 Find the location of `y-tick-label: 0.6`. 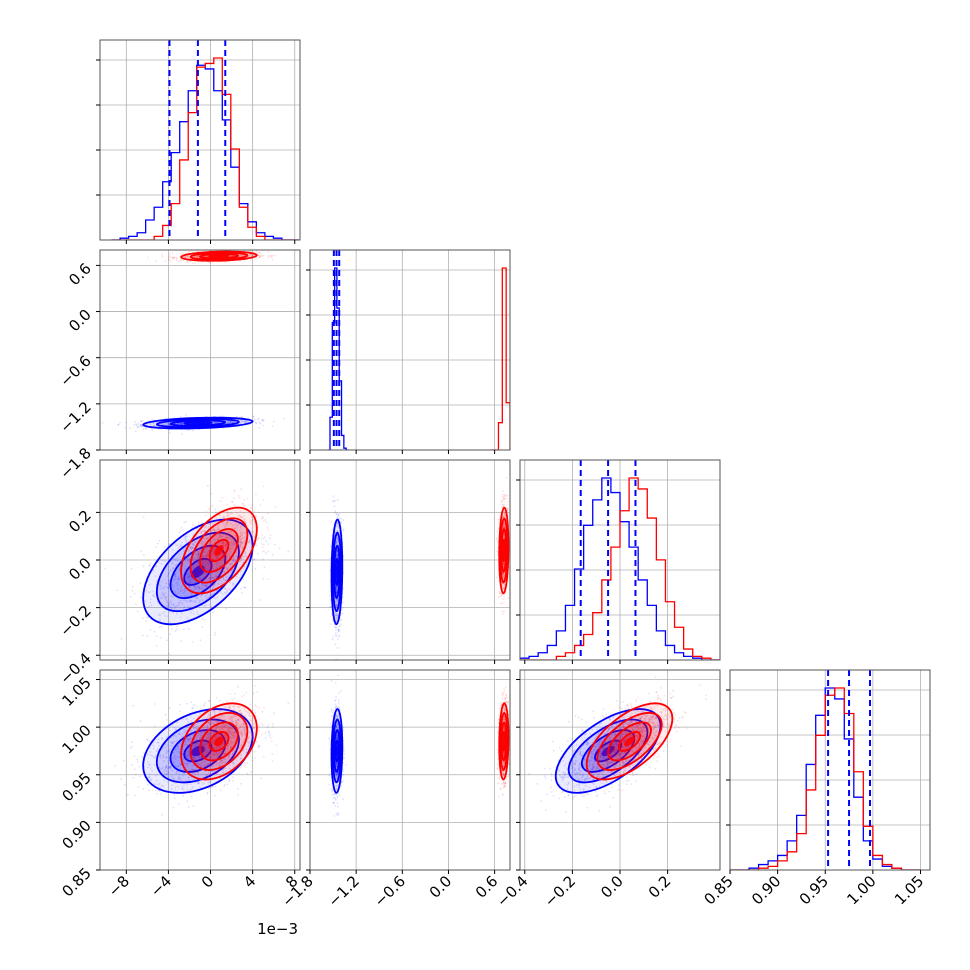

y-tick-label: 0.6 is located at coordinates (80, 274).